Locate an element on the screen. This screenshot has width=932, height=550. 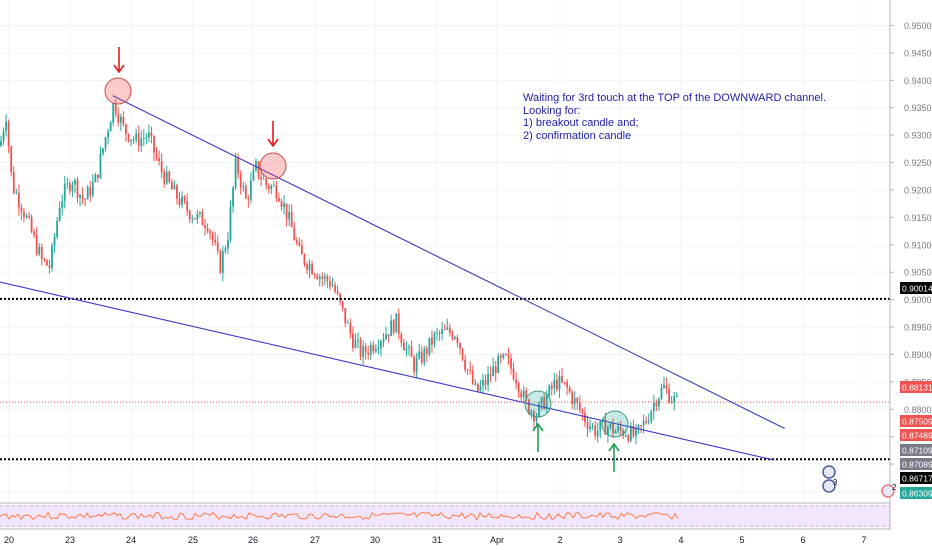
price-tag is located at coordinates (916, 435).